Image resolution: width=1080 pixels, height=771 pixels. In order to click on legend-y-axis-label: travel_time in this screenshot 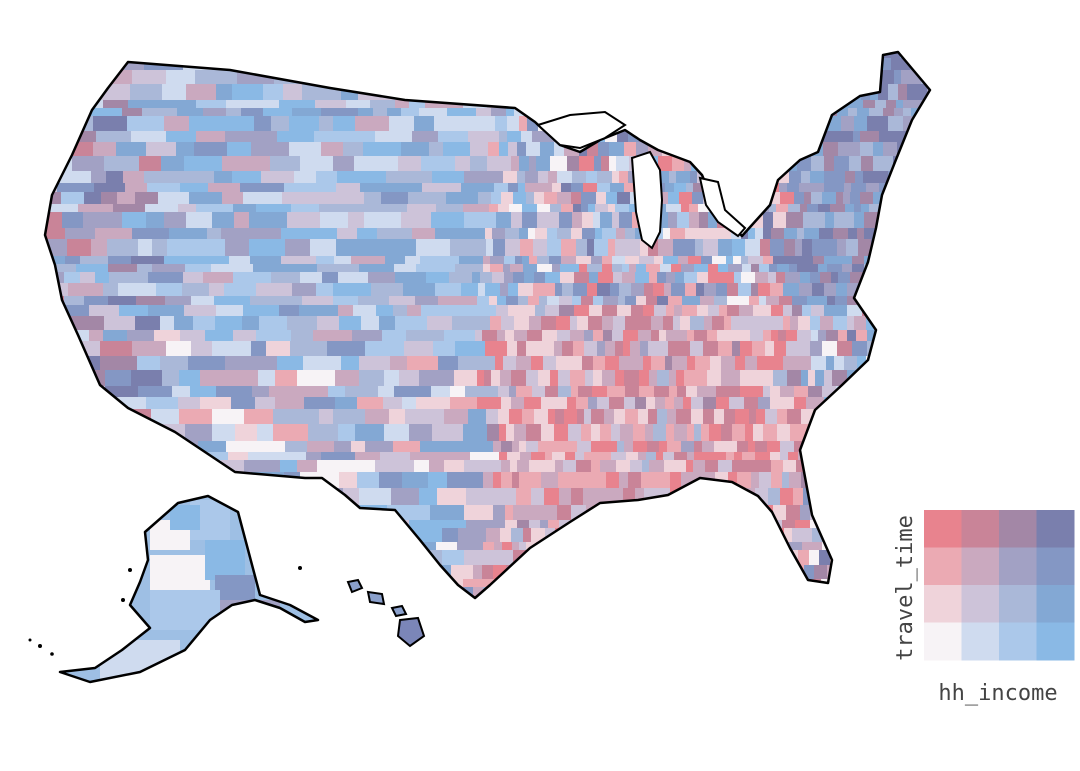, I will do `click(905, 588)`.